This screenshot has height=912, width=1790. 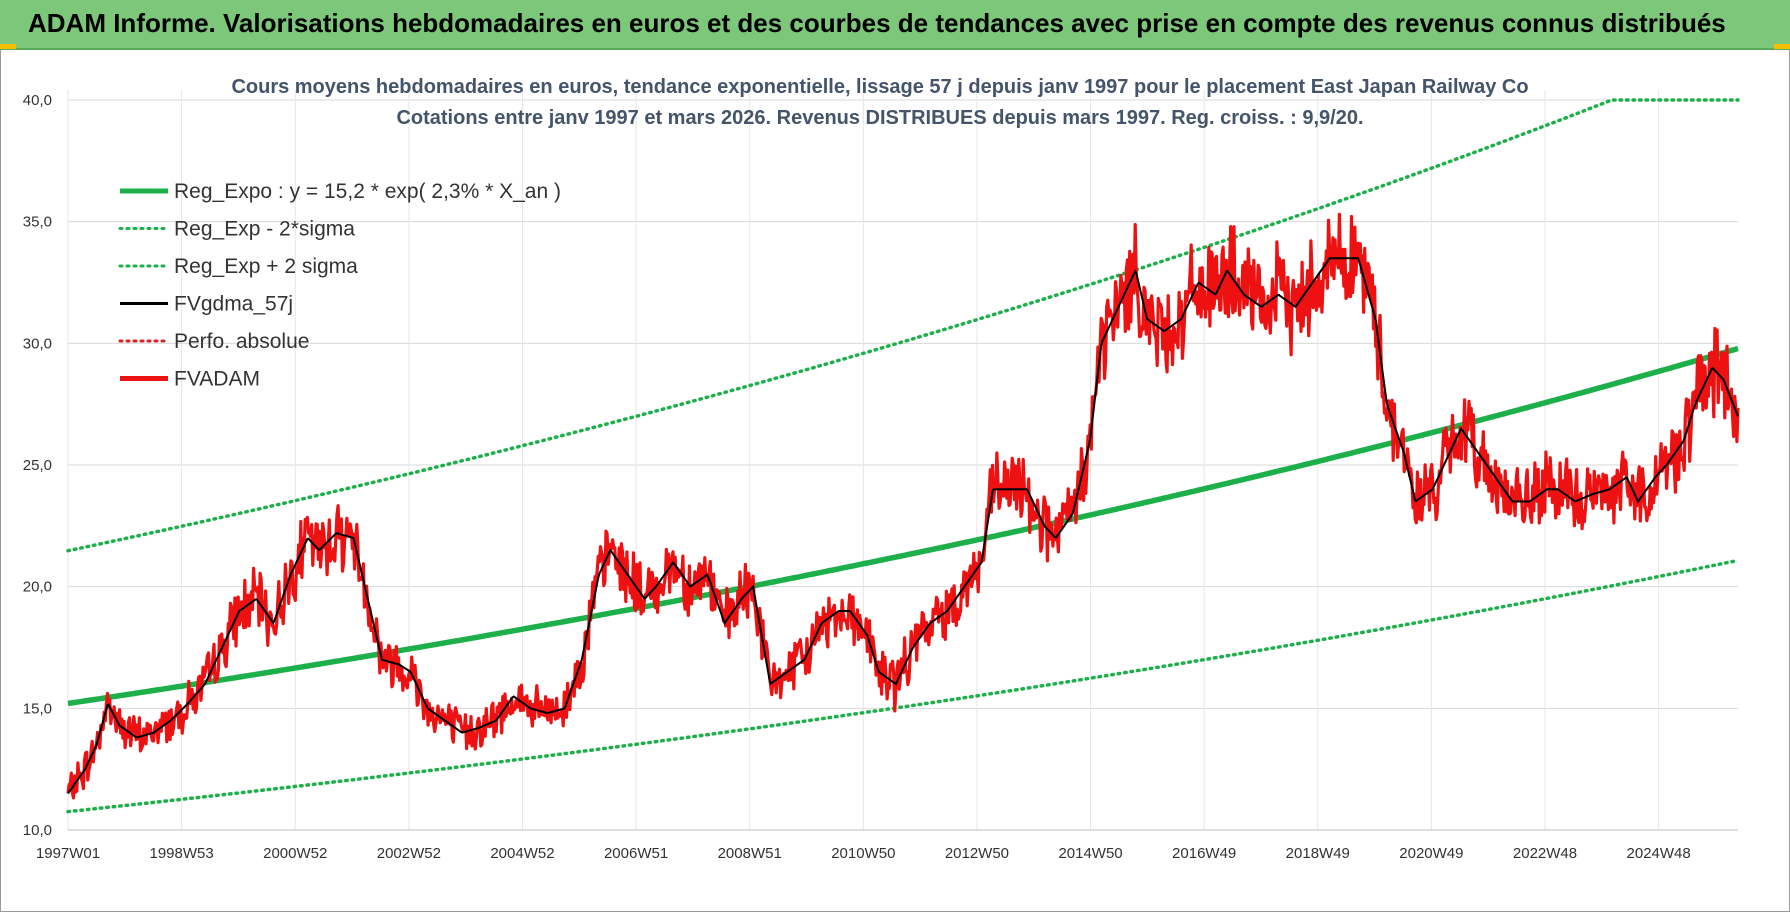 I want to click on x-tick-label: 1998W53, so click(x=182, y=853).